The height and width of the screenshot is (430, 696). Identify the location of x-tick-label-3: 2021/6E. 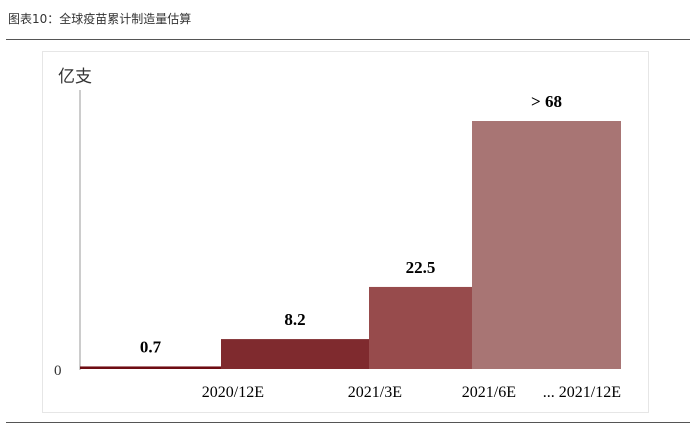
(489, 392).